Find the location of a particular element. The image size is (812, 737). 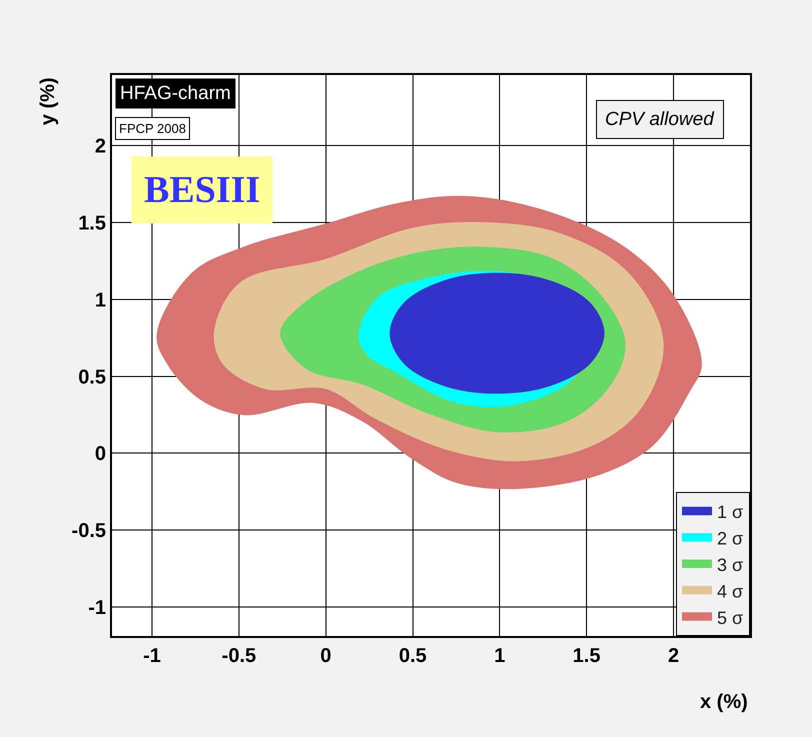

annotation: FPCP 2008 is located at coordinates (152, 128).